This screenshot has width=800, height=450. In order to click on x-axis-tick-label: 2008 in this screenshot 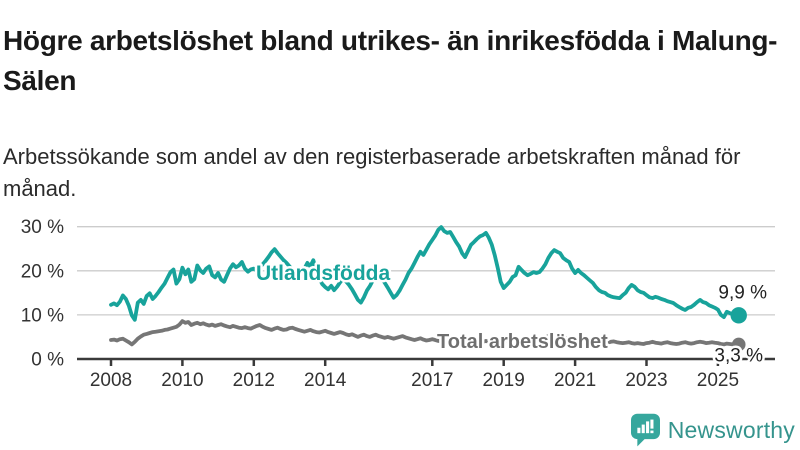, I will do `click(111, 380)`.